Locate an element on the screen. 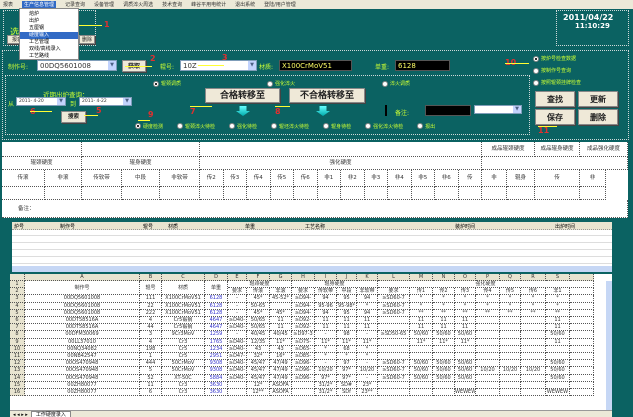 The width and height of the screenshot is (633, 417). sheet-cell: ≥D40- is located at coordinates (237, 378).